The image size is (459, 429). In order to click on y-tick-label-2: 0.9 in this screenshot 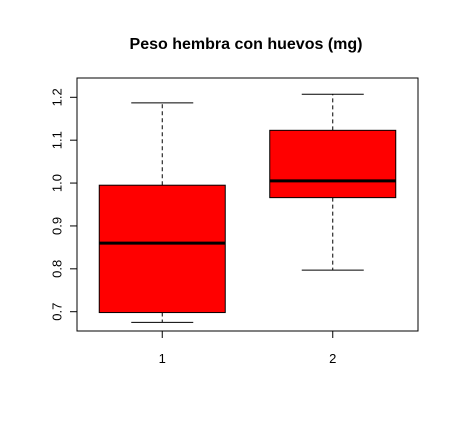, I will do `click(57, 226)`.